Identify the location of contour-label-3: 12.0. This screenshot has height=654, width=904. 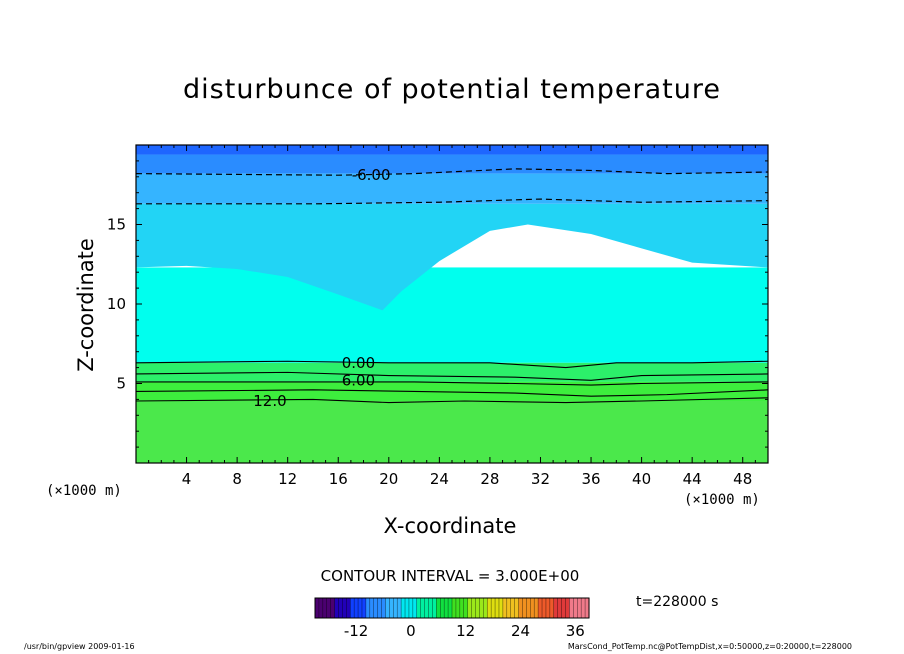
(269, 401).